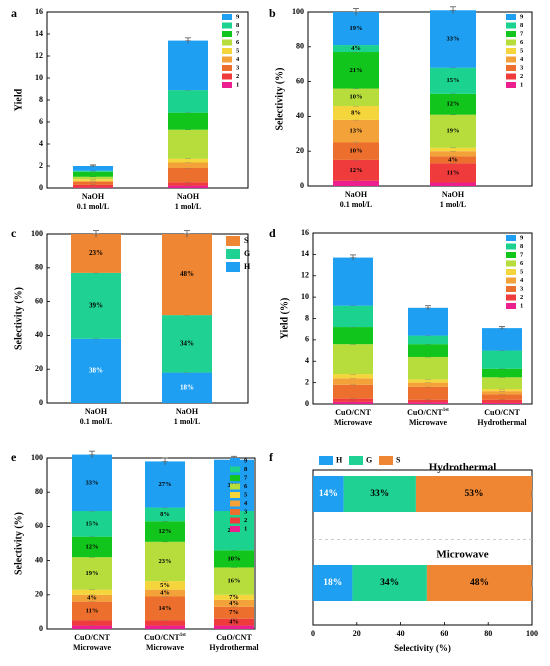 The width and height of the screenshot is (550, 666). I want to click on y-tick-label: 4, so click(41, 143).